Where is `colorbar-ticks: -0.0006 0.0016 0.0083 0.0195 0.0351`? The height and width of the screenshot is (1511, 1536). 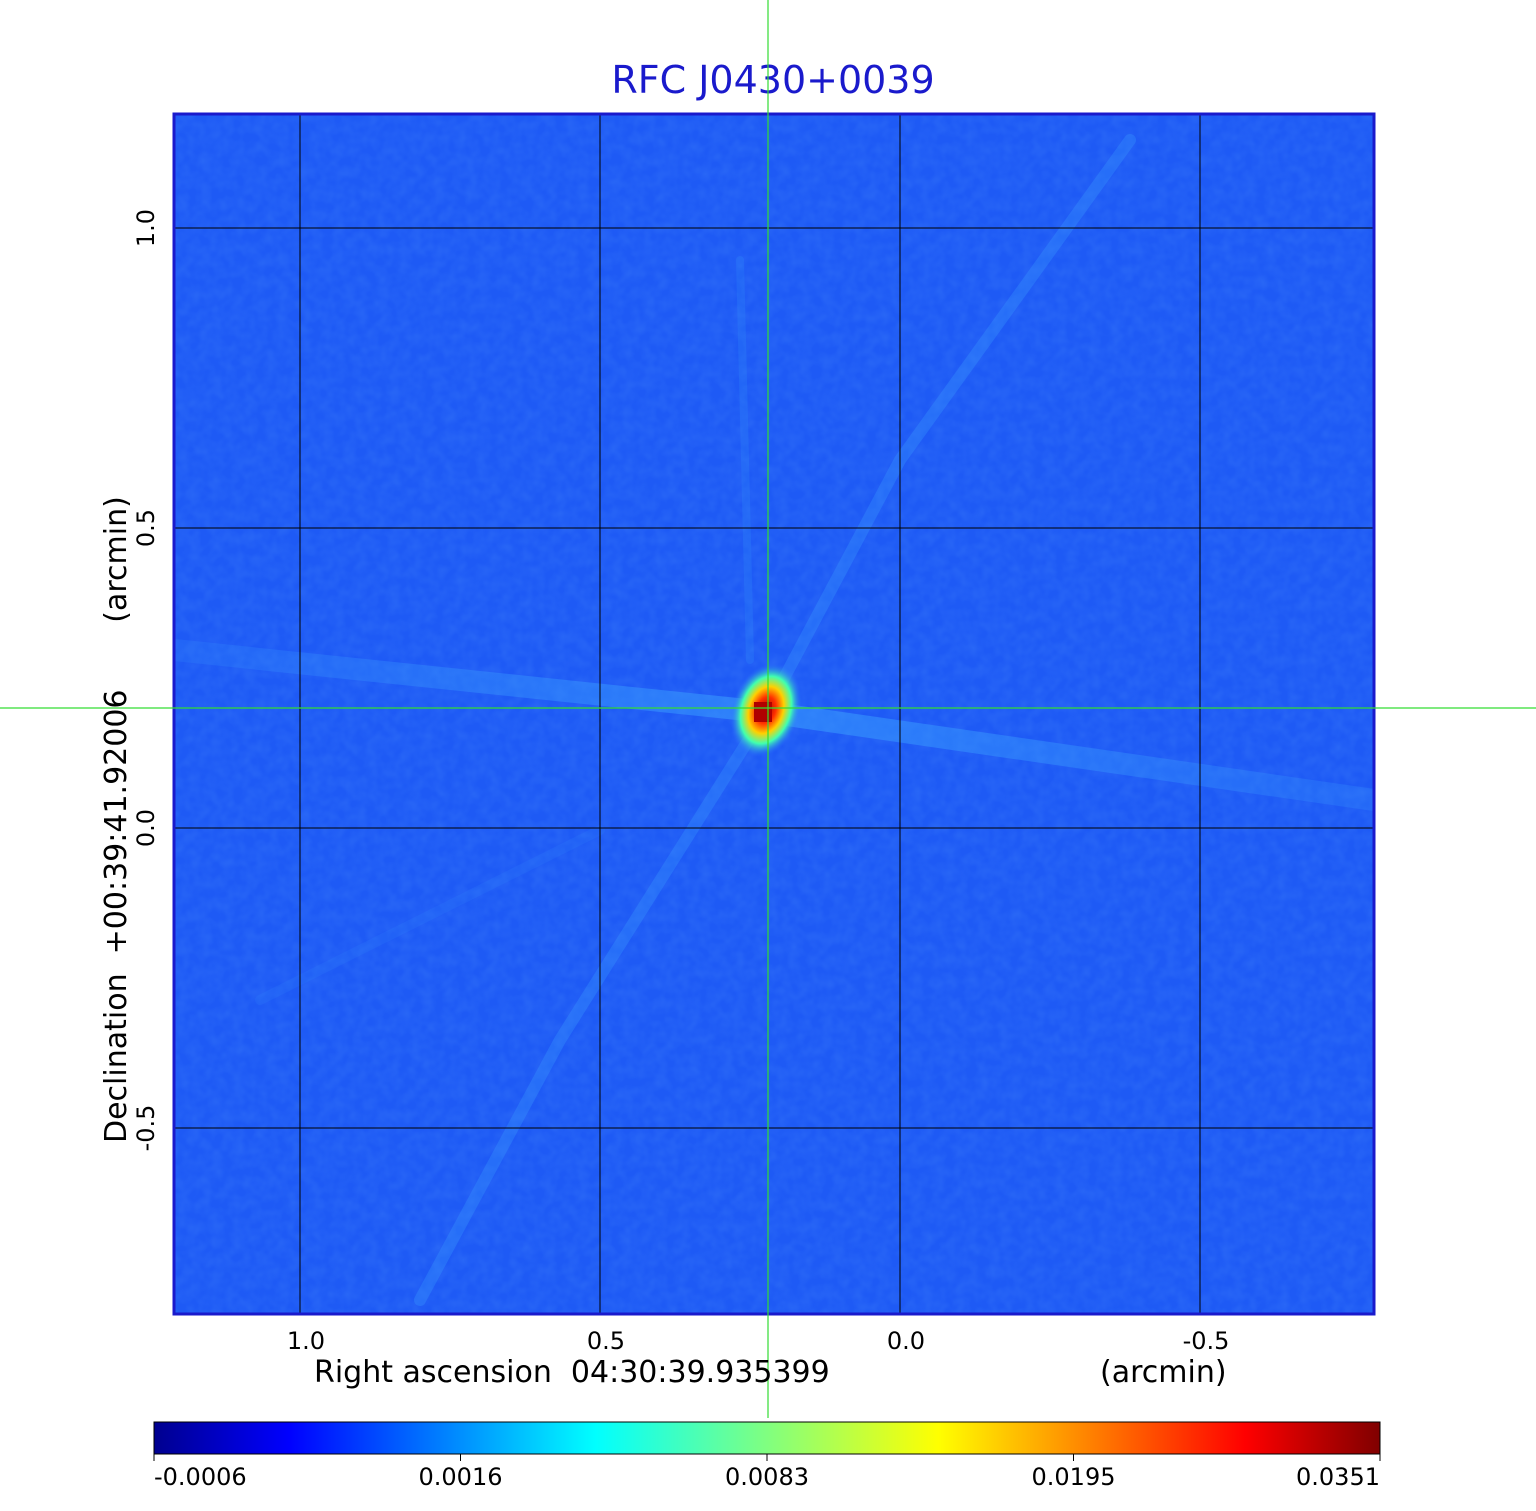 colorbar-ticks: -0.0006 0.0016 0.0083 0.0195 0.0351 is located at coordinates (767, 1472).